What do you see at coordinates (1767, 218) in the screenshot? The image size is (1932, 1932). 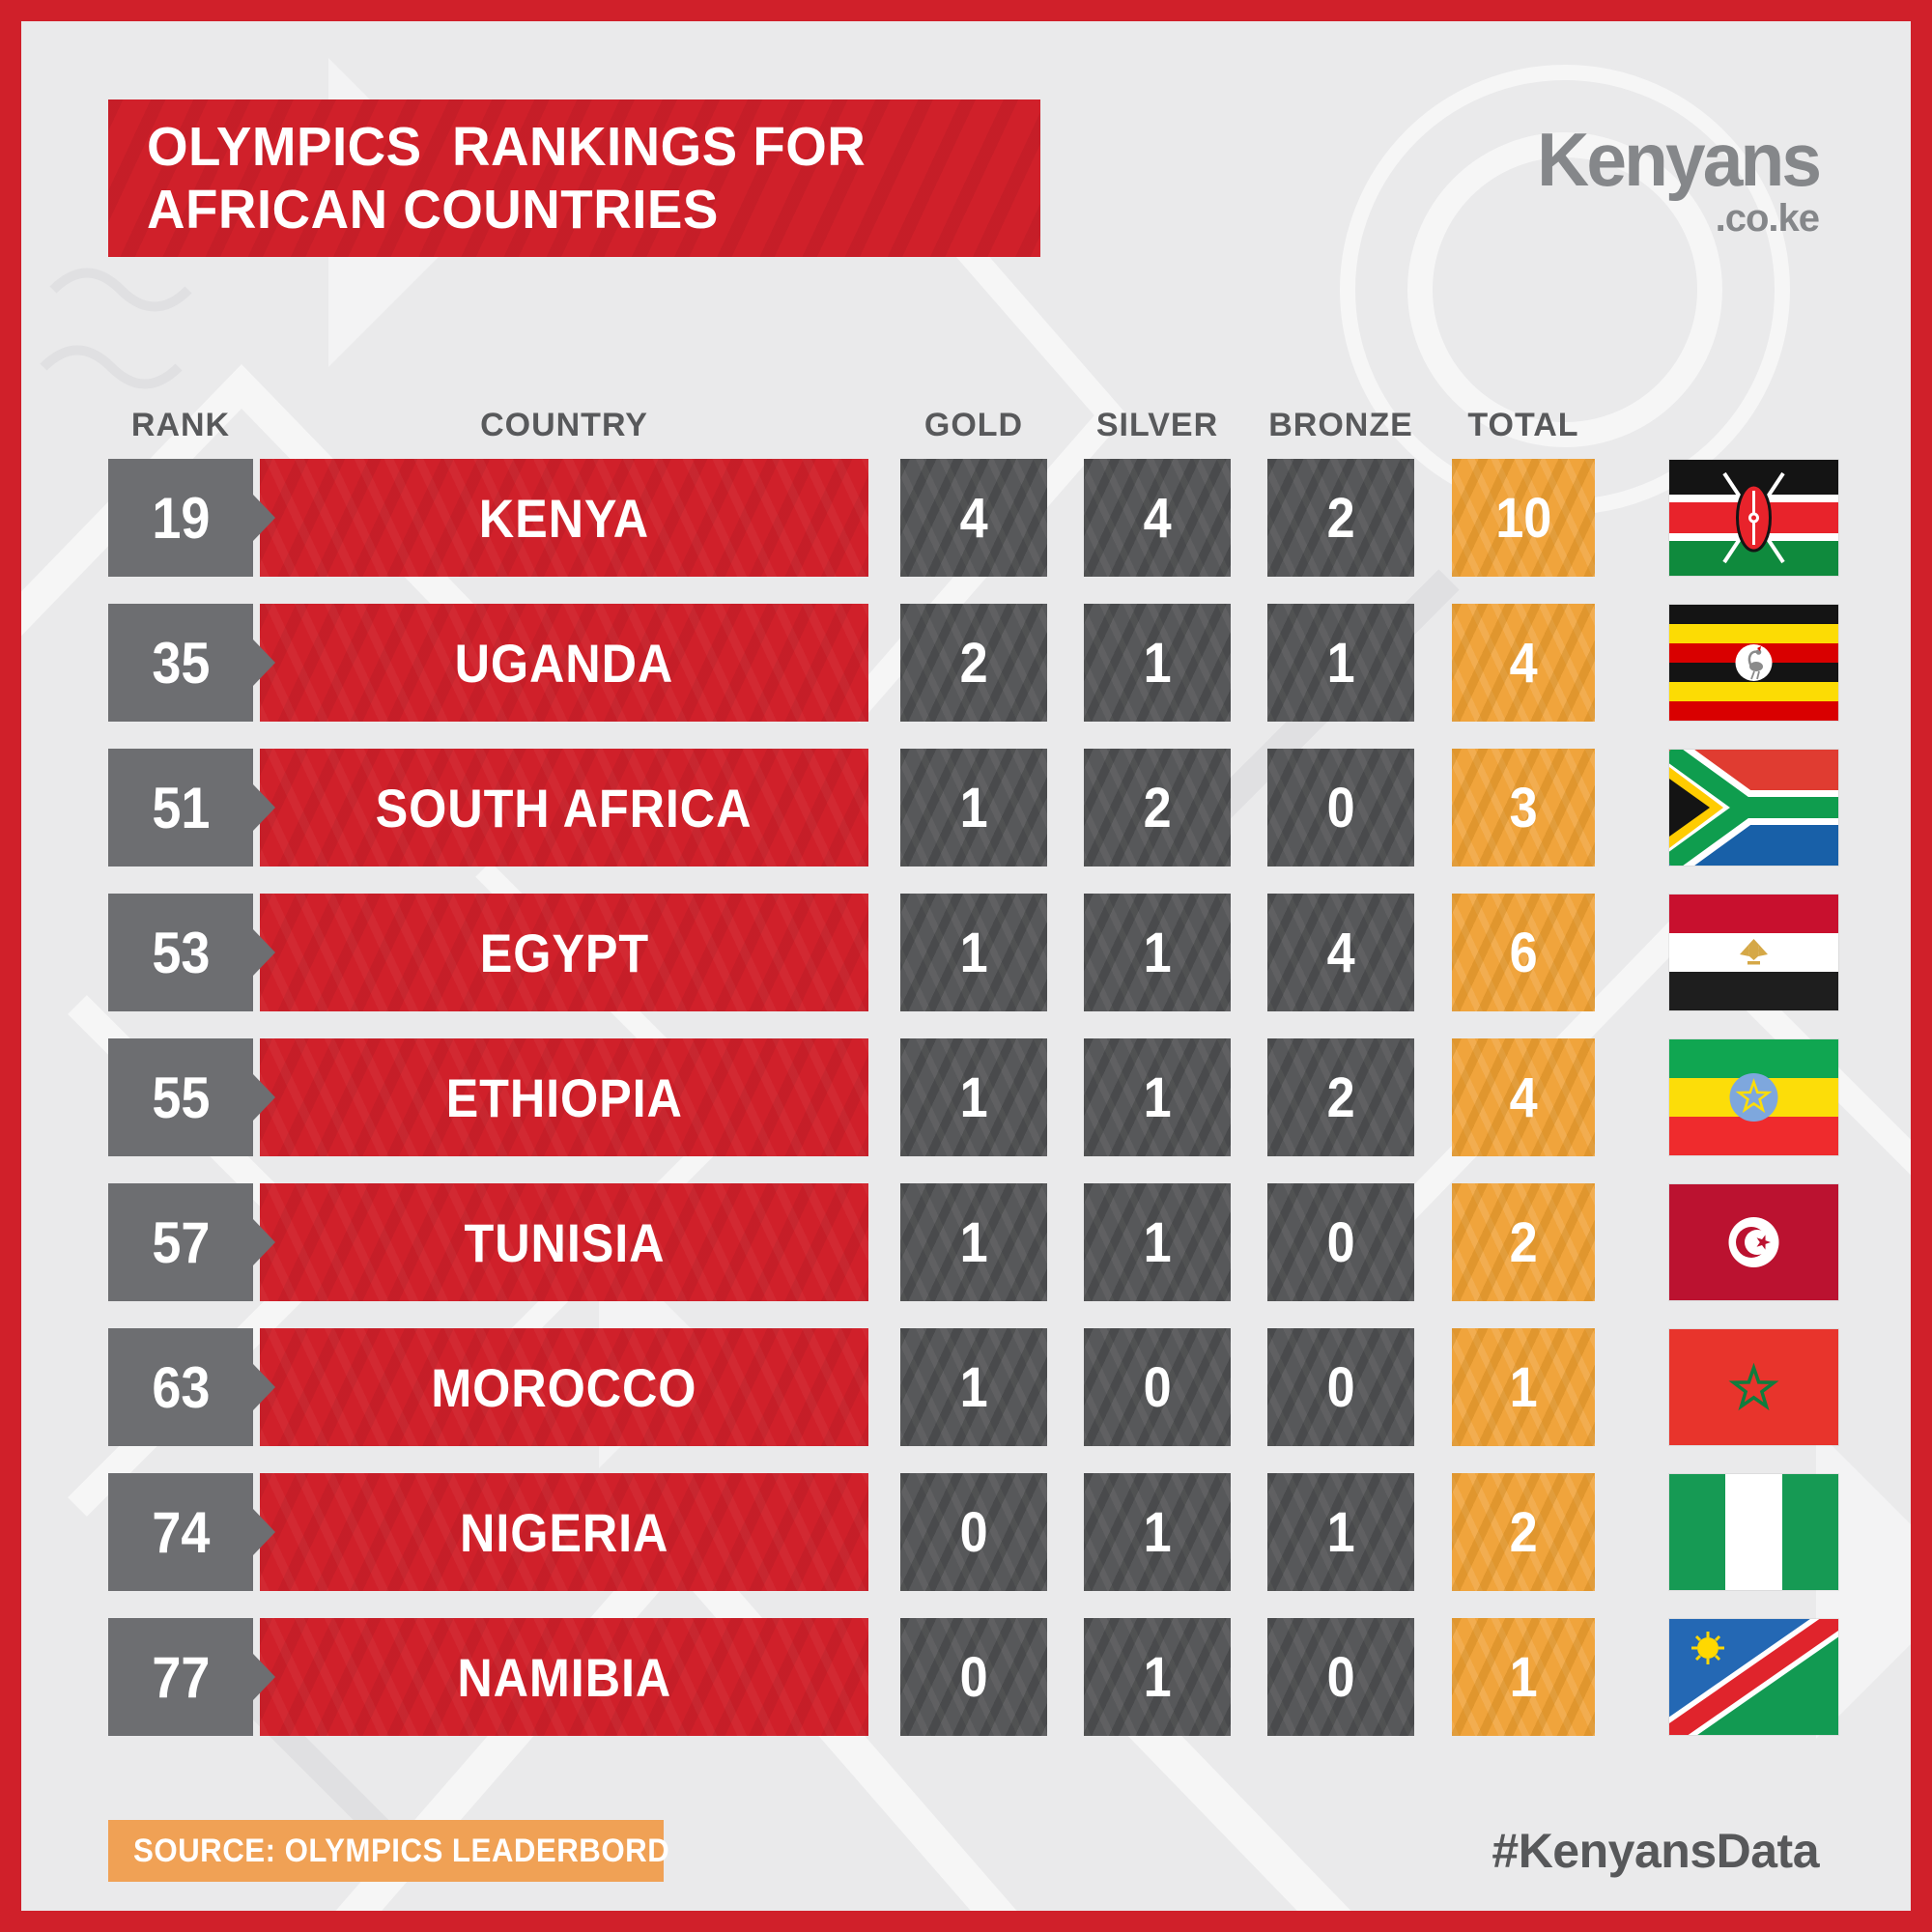 I see `kenyans-logo-domain: .co.ke` at bounding box center [1767, 218].